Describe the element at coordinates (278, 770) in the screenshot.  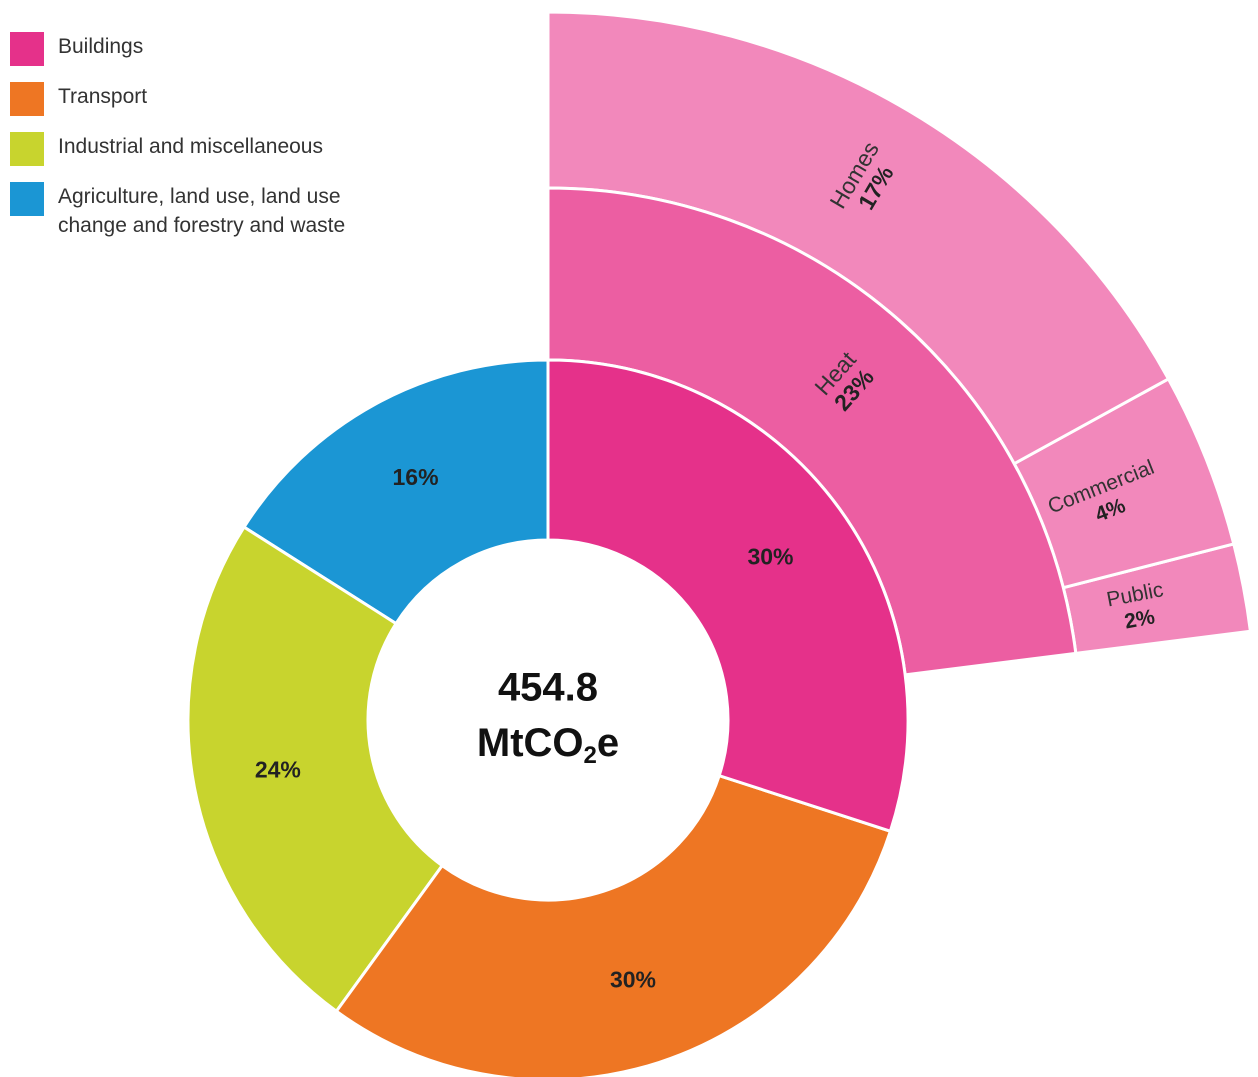
I see `segment-label: 24%` at that location.